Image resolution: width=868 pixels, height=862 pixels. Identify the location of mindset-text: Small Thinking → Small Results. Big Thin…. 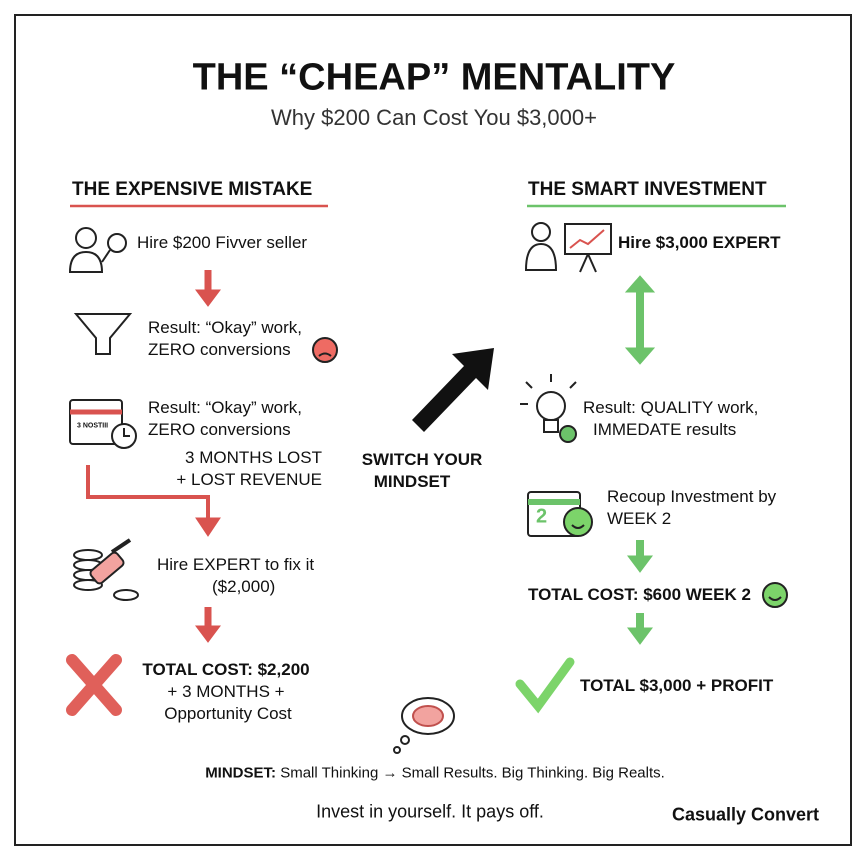
(472, 773).